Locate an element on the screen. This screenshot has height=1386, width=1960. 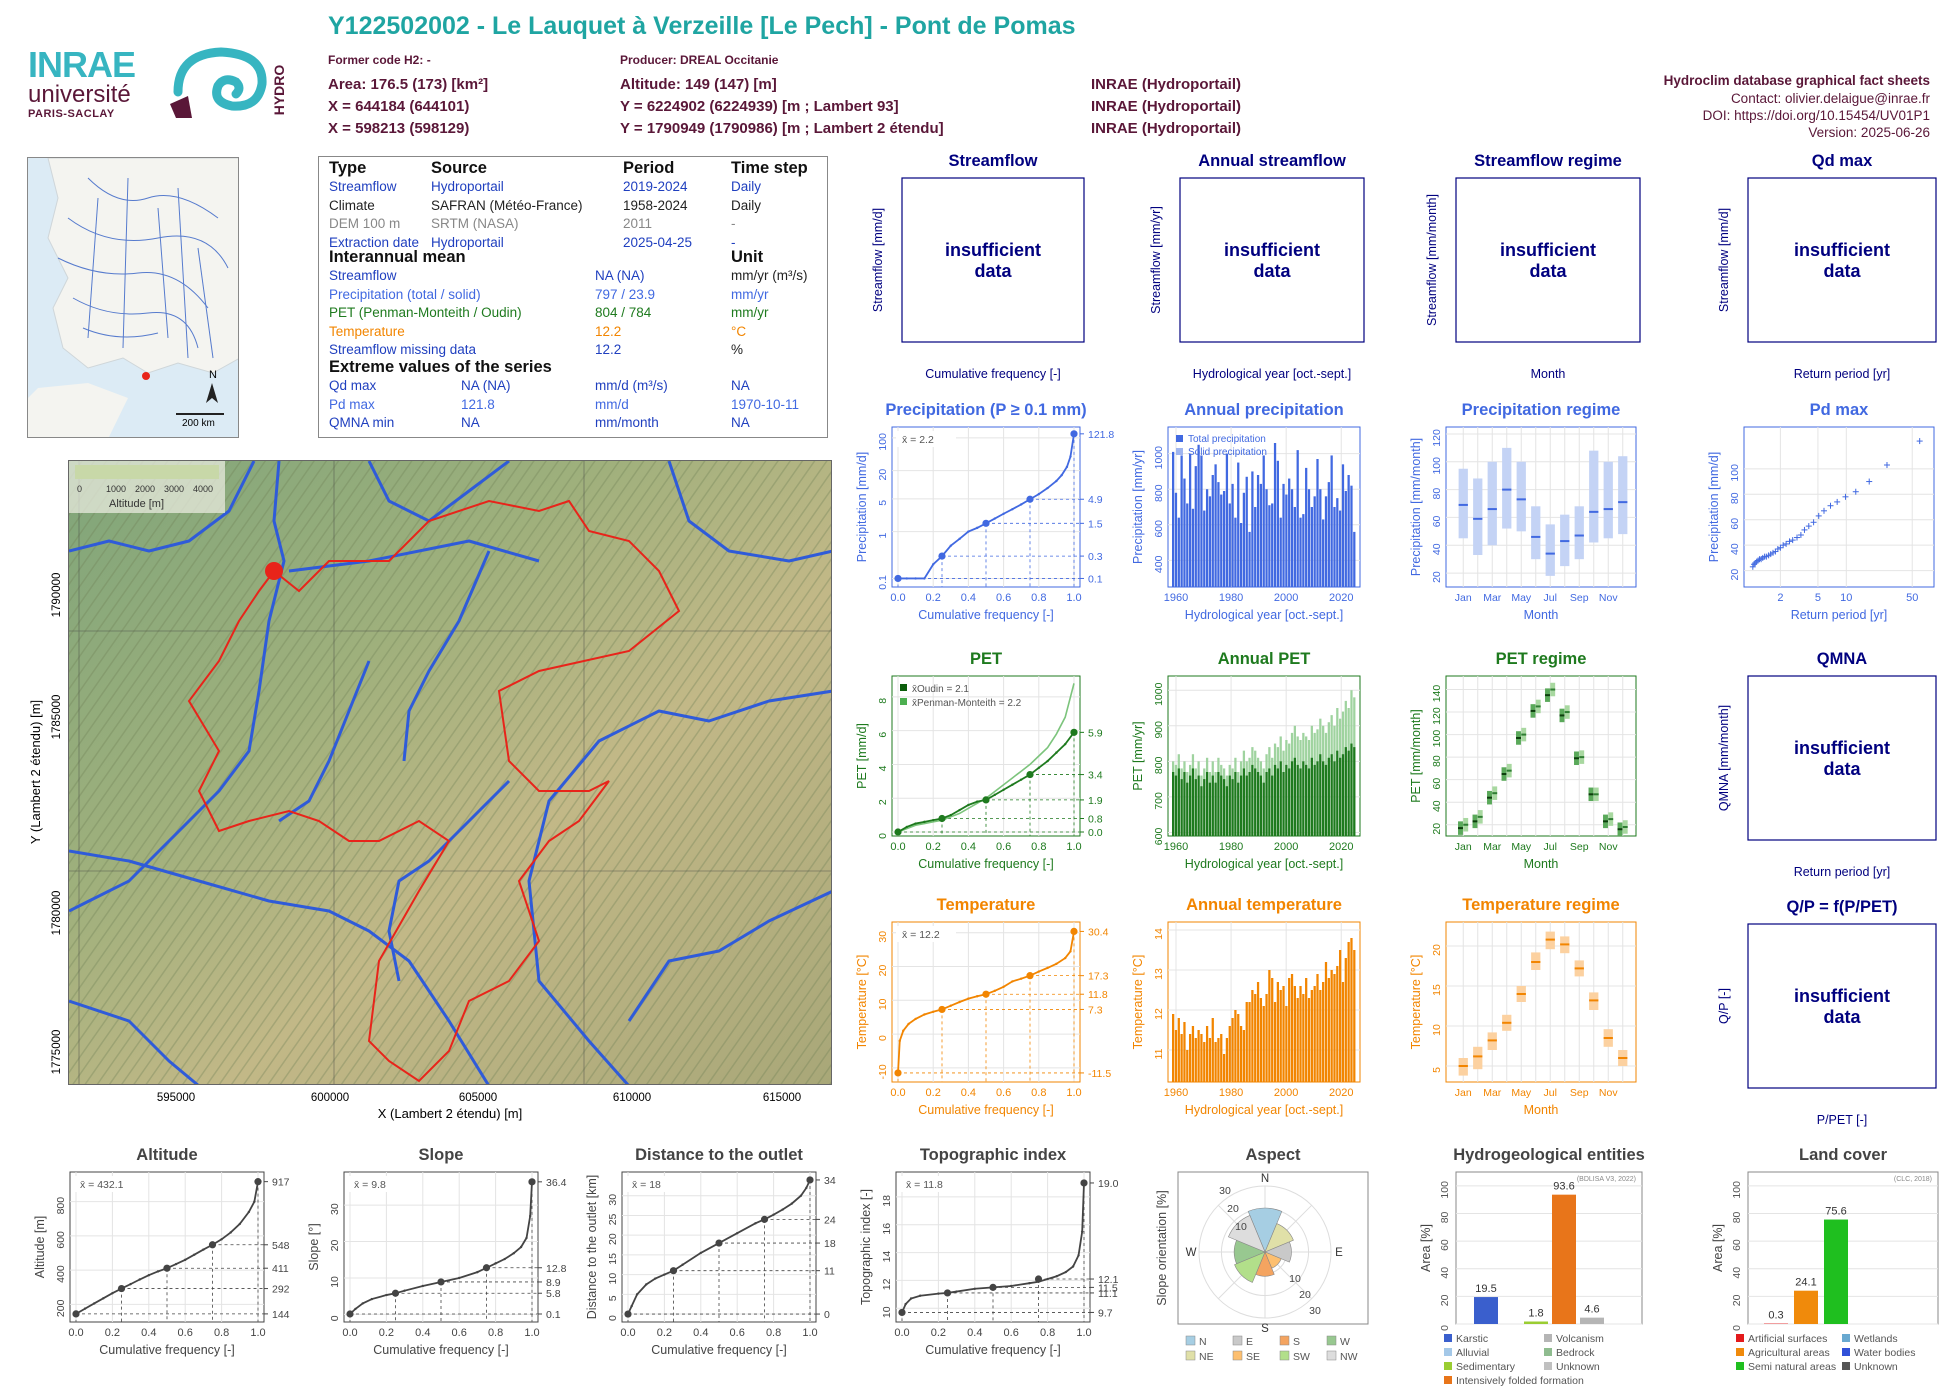
chart-ylabel: Streamflow [mm/month] is located at coordinates (1432, 260).